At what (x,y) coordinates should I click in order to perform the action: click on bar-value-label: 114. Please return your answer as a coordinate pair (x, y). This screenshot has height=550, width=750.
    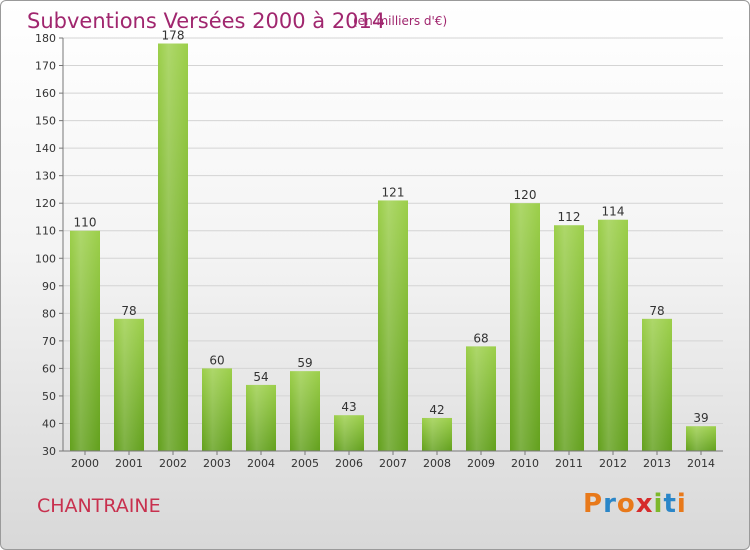
    Looking at the image, I should click on (613, 212).